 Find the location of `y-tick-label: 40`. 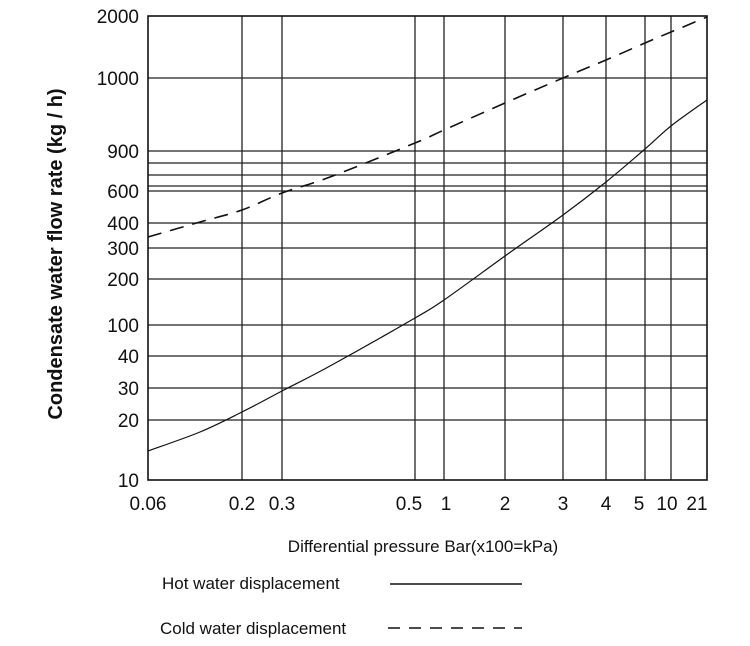

y-tick-label: 40 is located at coordinates (128, 357).